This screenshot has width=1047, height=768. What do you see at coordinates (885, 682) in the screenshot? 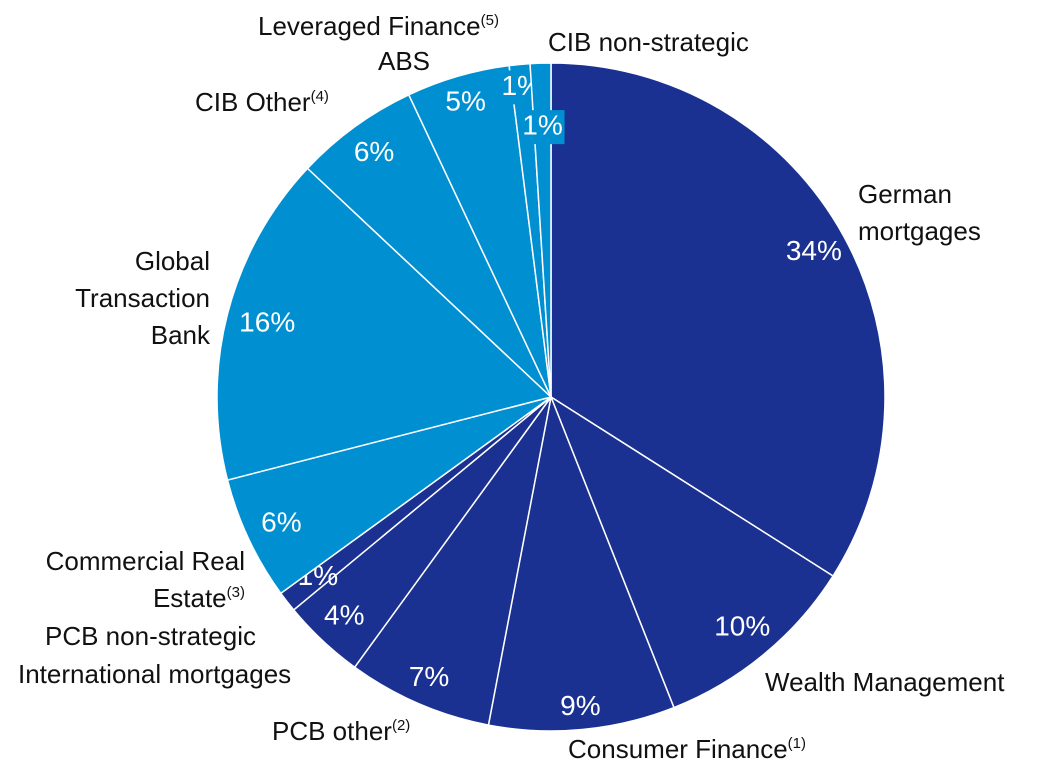
I see `category-text: Wealth Management` at bounding box center [885, 682].